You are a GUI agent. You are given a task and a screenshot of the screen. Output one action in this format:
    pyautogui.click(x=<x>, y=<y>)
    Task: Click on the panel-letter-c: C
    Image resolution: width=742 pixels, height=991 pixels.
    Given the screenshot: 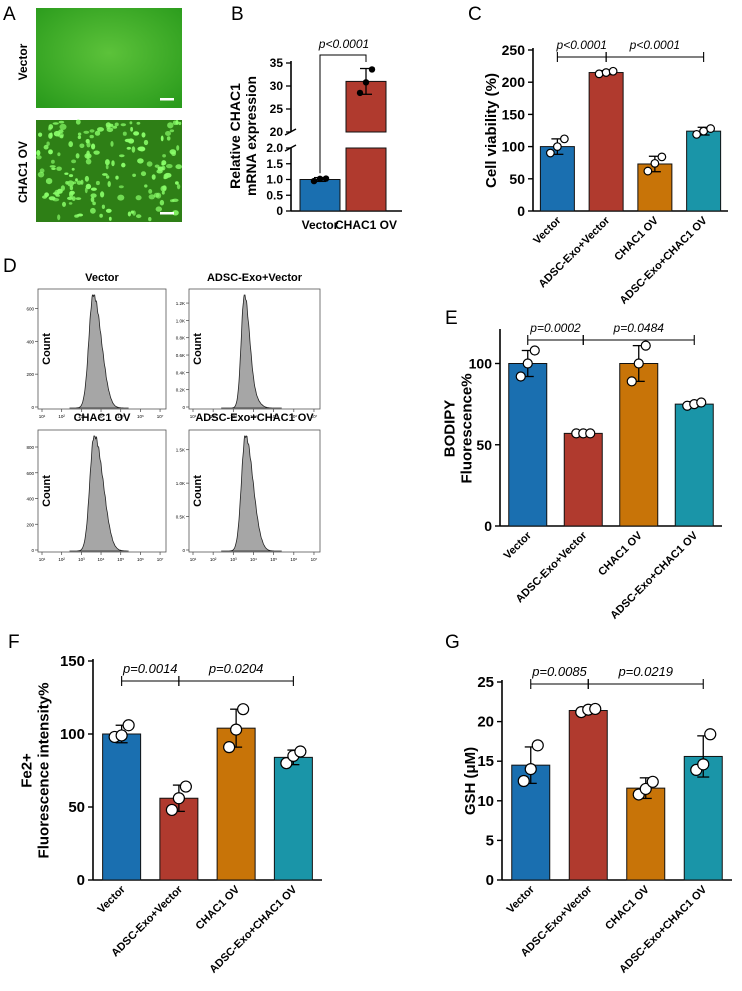 What is the action you would take?
    pyautogui.click(x=475, y=14)
    